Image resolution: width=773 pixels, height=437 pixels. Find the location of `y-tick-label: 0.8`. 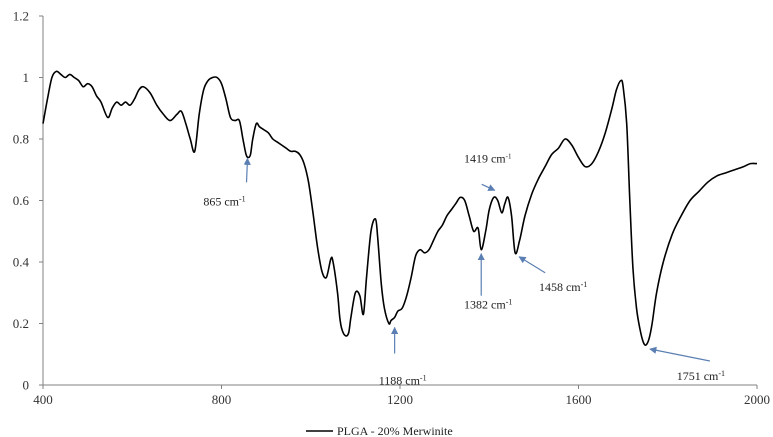

y-tick-label: 0.8 is located at coordinates (21, 139).